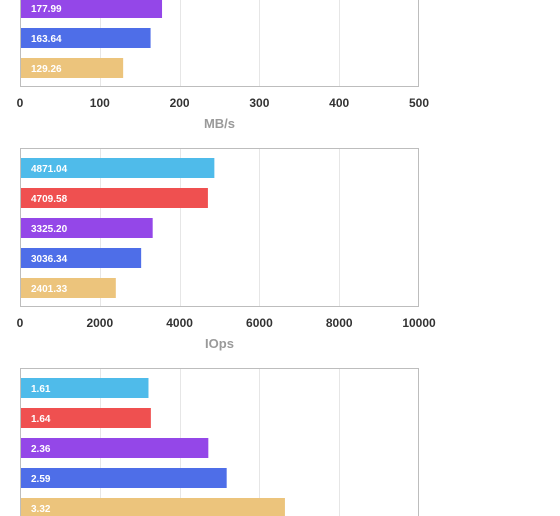  I want to click on bar-value-label: 163.64, so click(46, 39).